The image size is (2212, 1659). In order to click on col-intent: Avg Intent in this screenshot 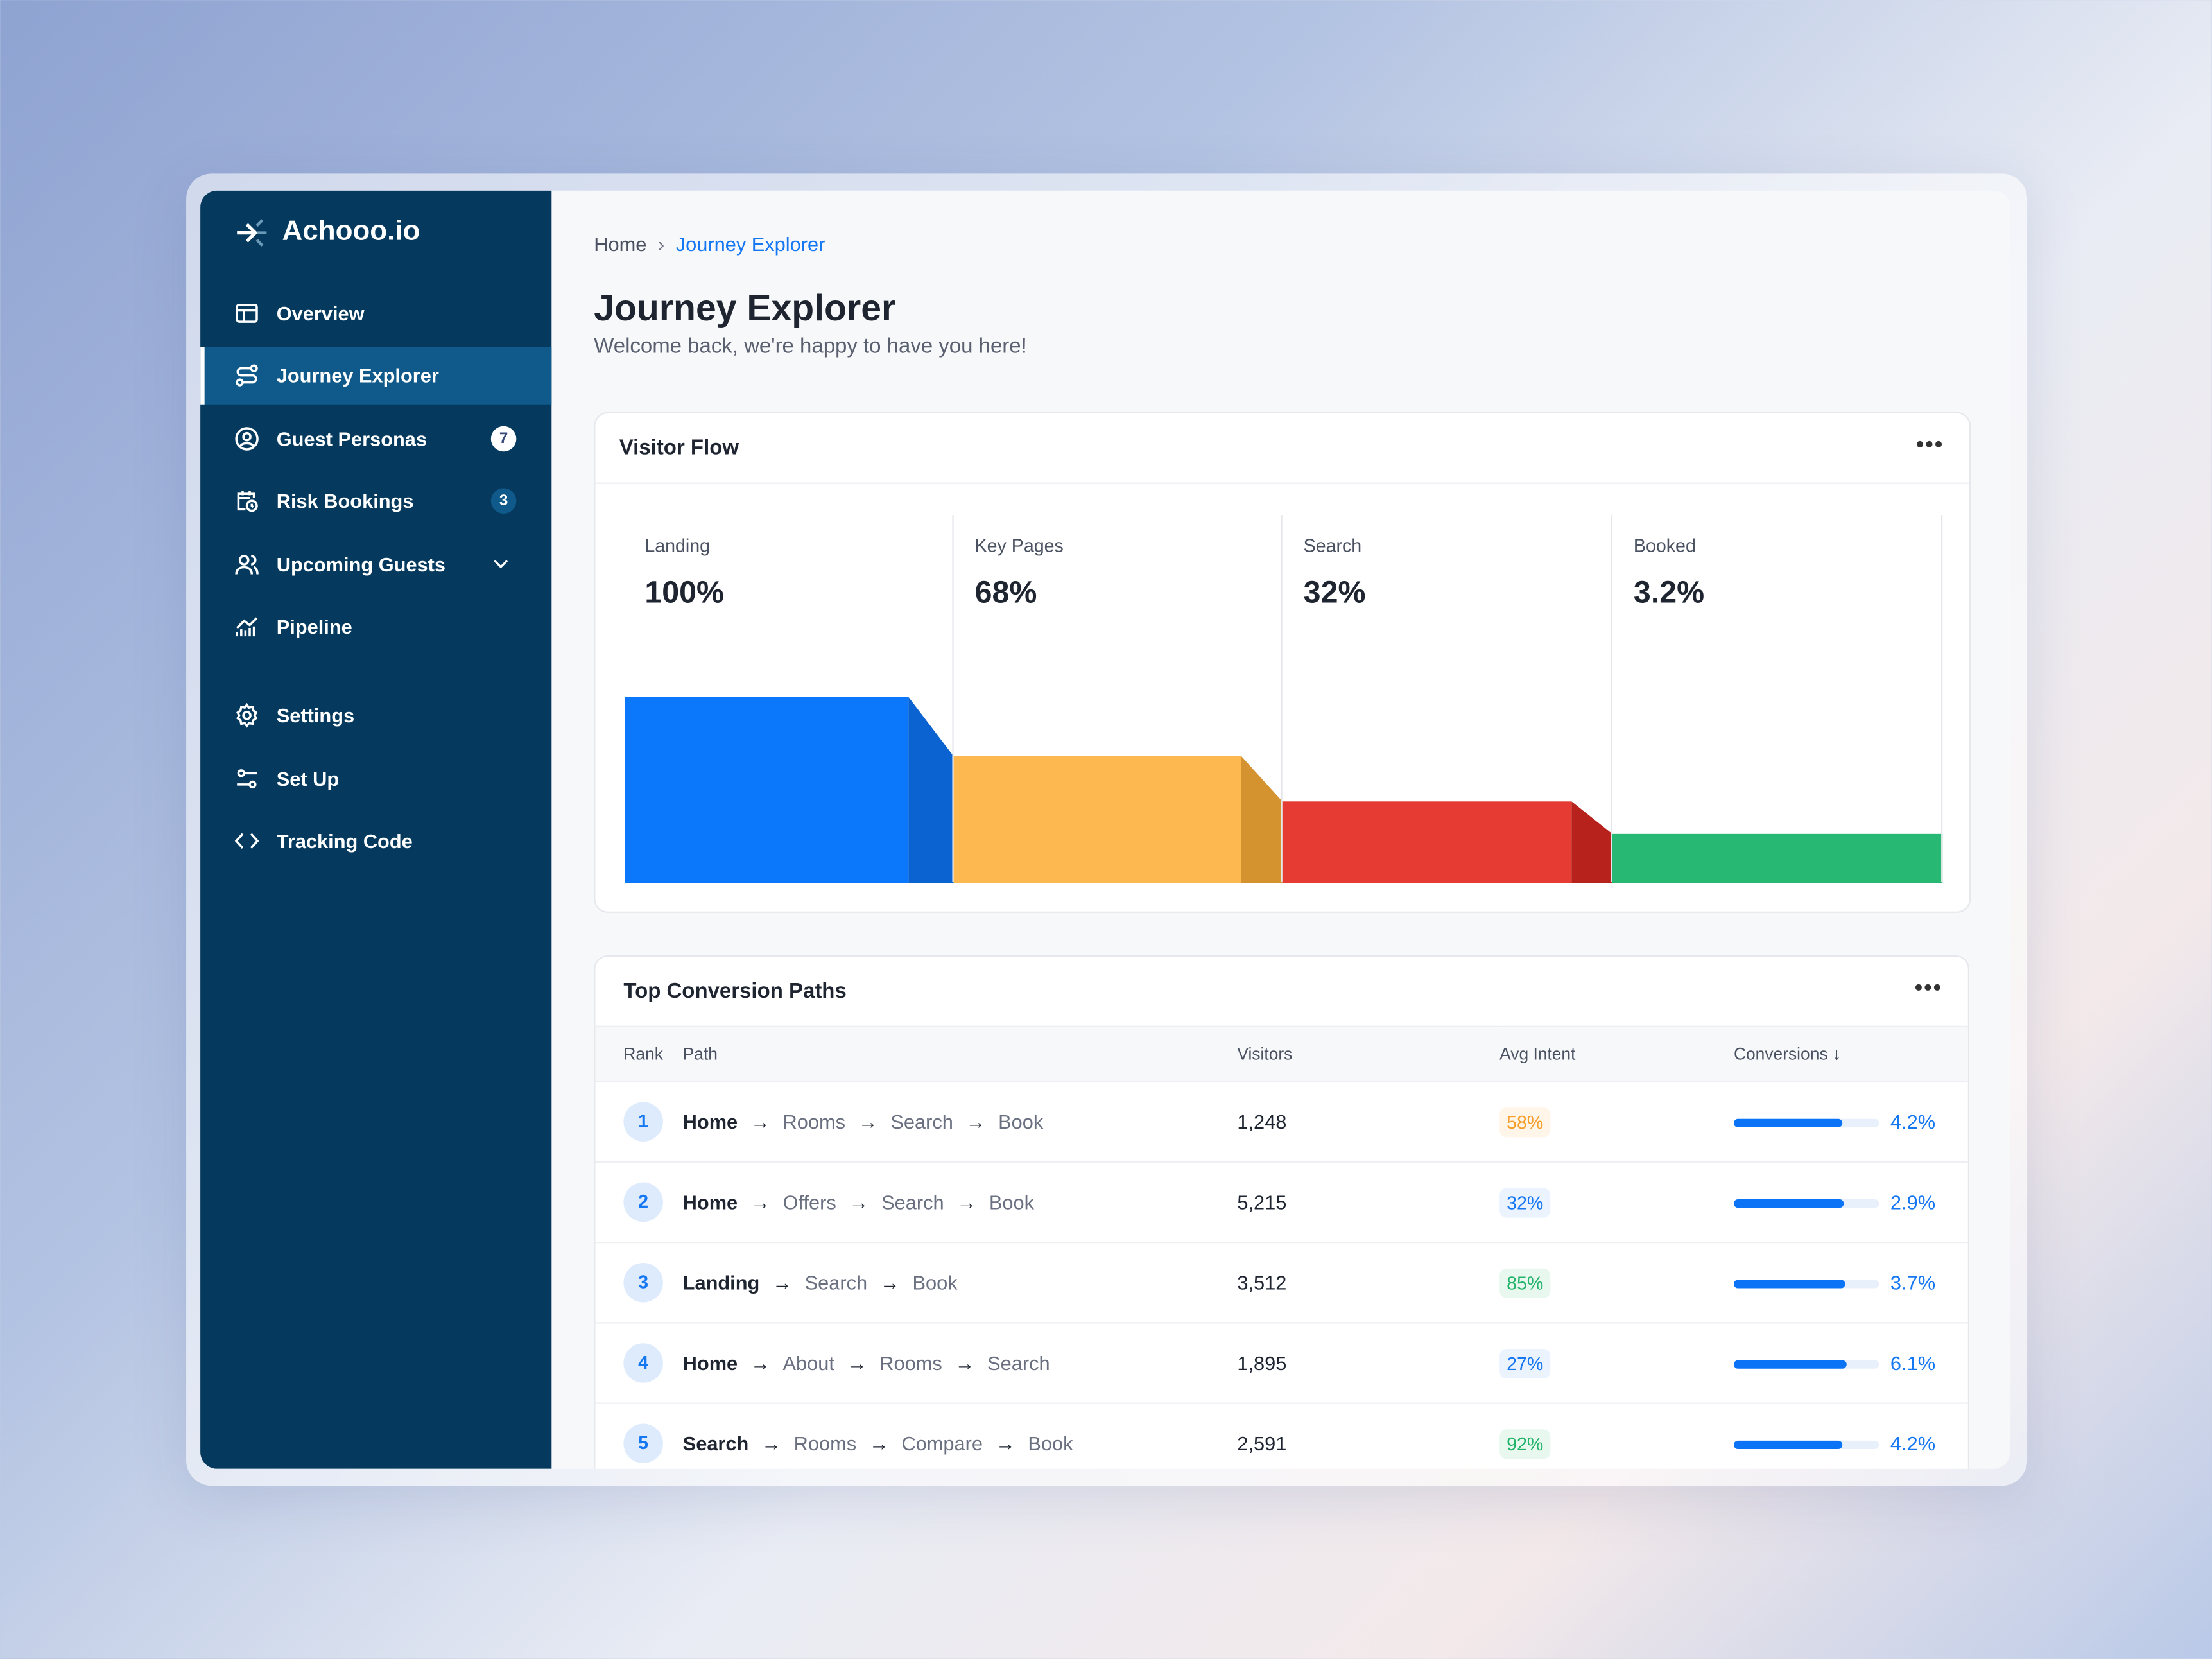, I will do `click(1616, 1054)`.